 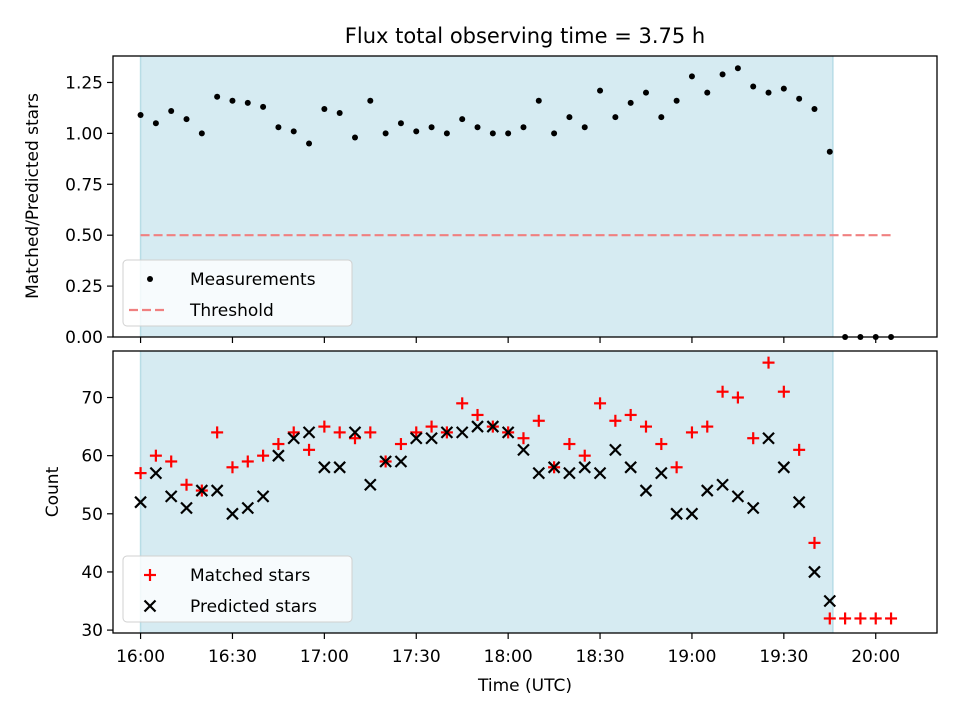 I want to click on y-tick-label: 0.00, so click(x=84, y=338).